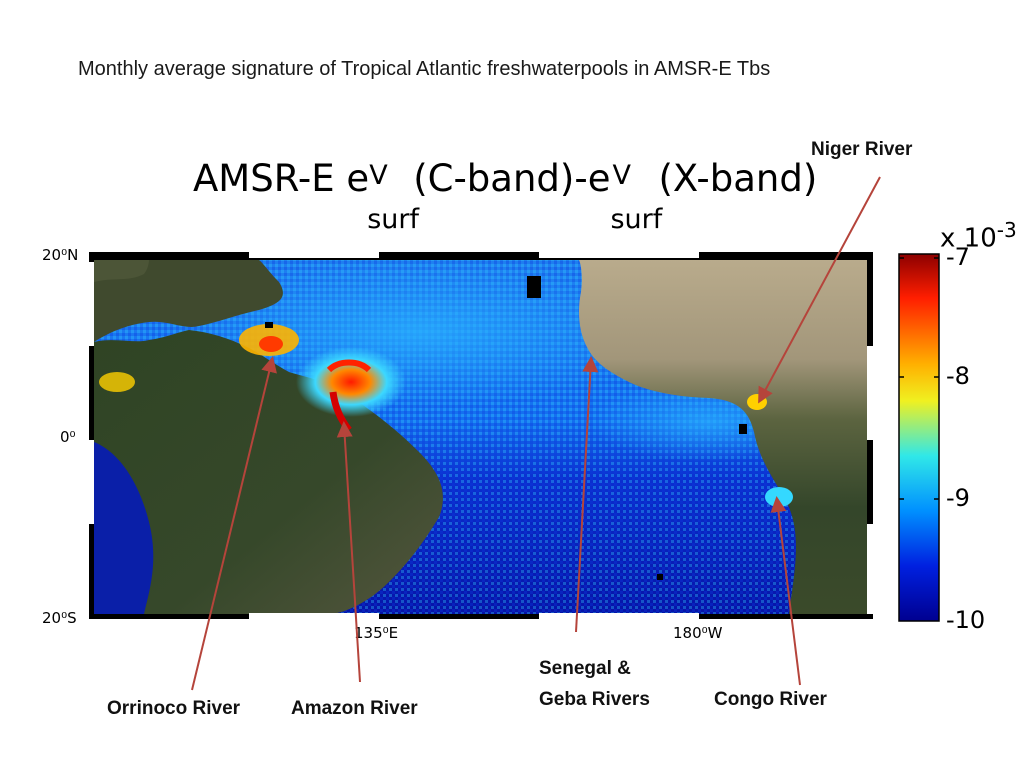  Describe the element at coordinates (770, 699) in the screenshot. I see `label-congo-river: Congo River` at that location.